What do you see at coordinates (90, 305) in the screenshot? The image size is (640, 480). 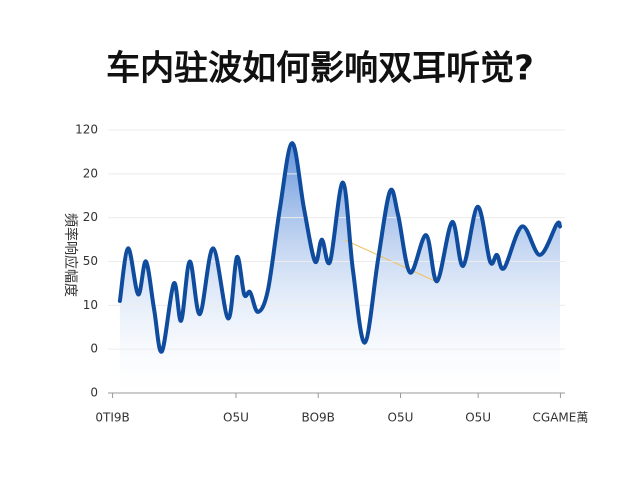 I see `y-tick-label: 10` at bounding box center [90, 305].